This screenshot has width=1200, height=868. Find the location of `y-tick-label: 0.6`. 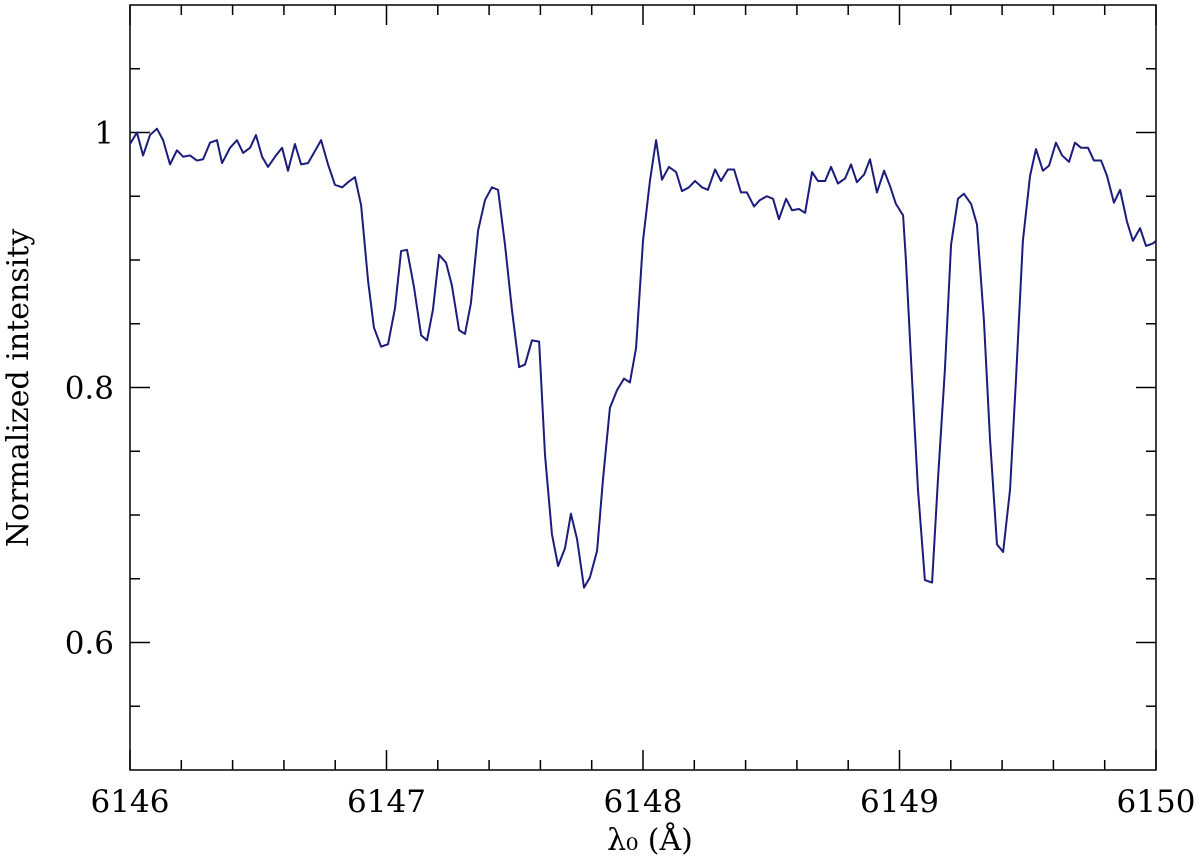

y-tick-label: 0.6 is located at coordinates (89, 644).